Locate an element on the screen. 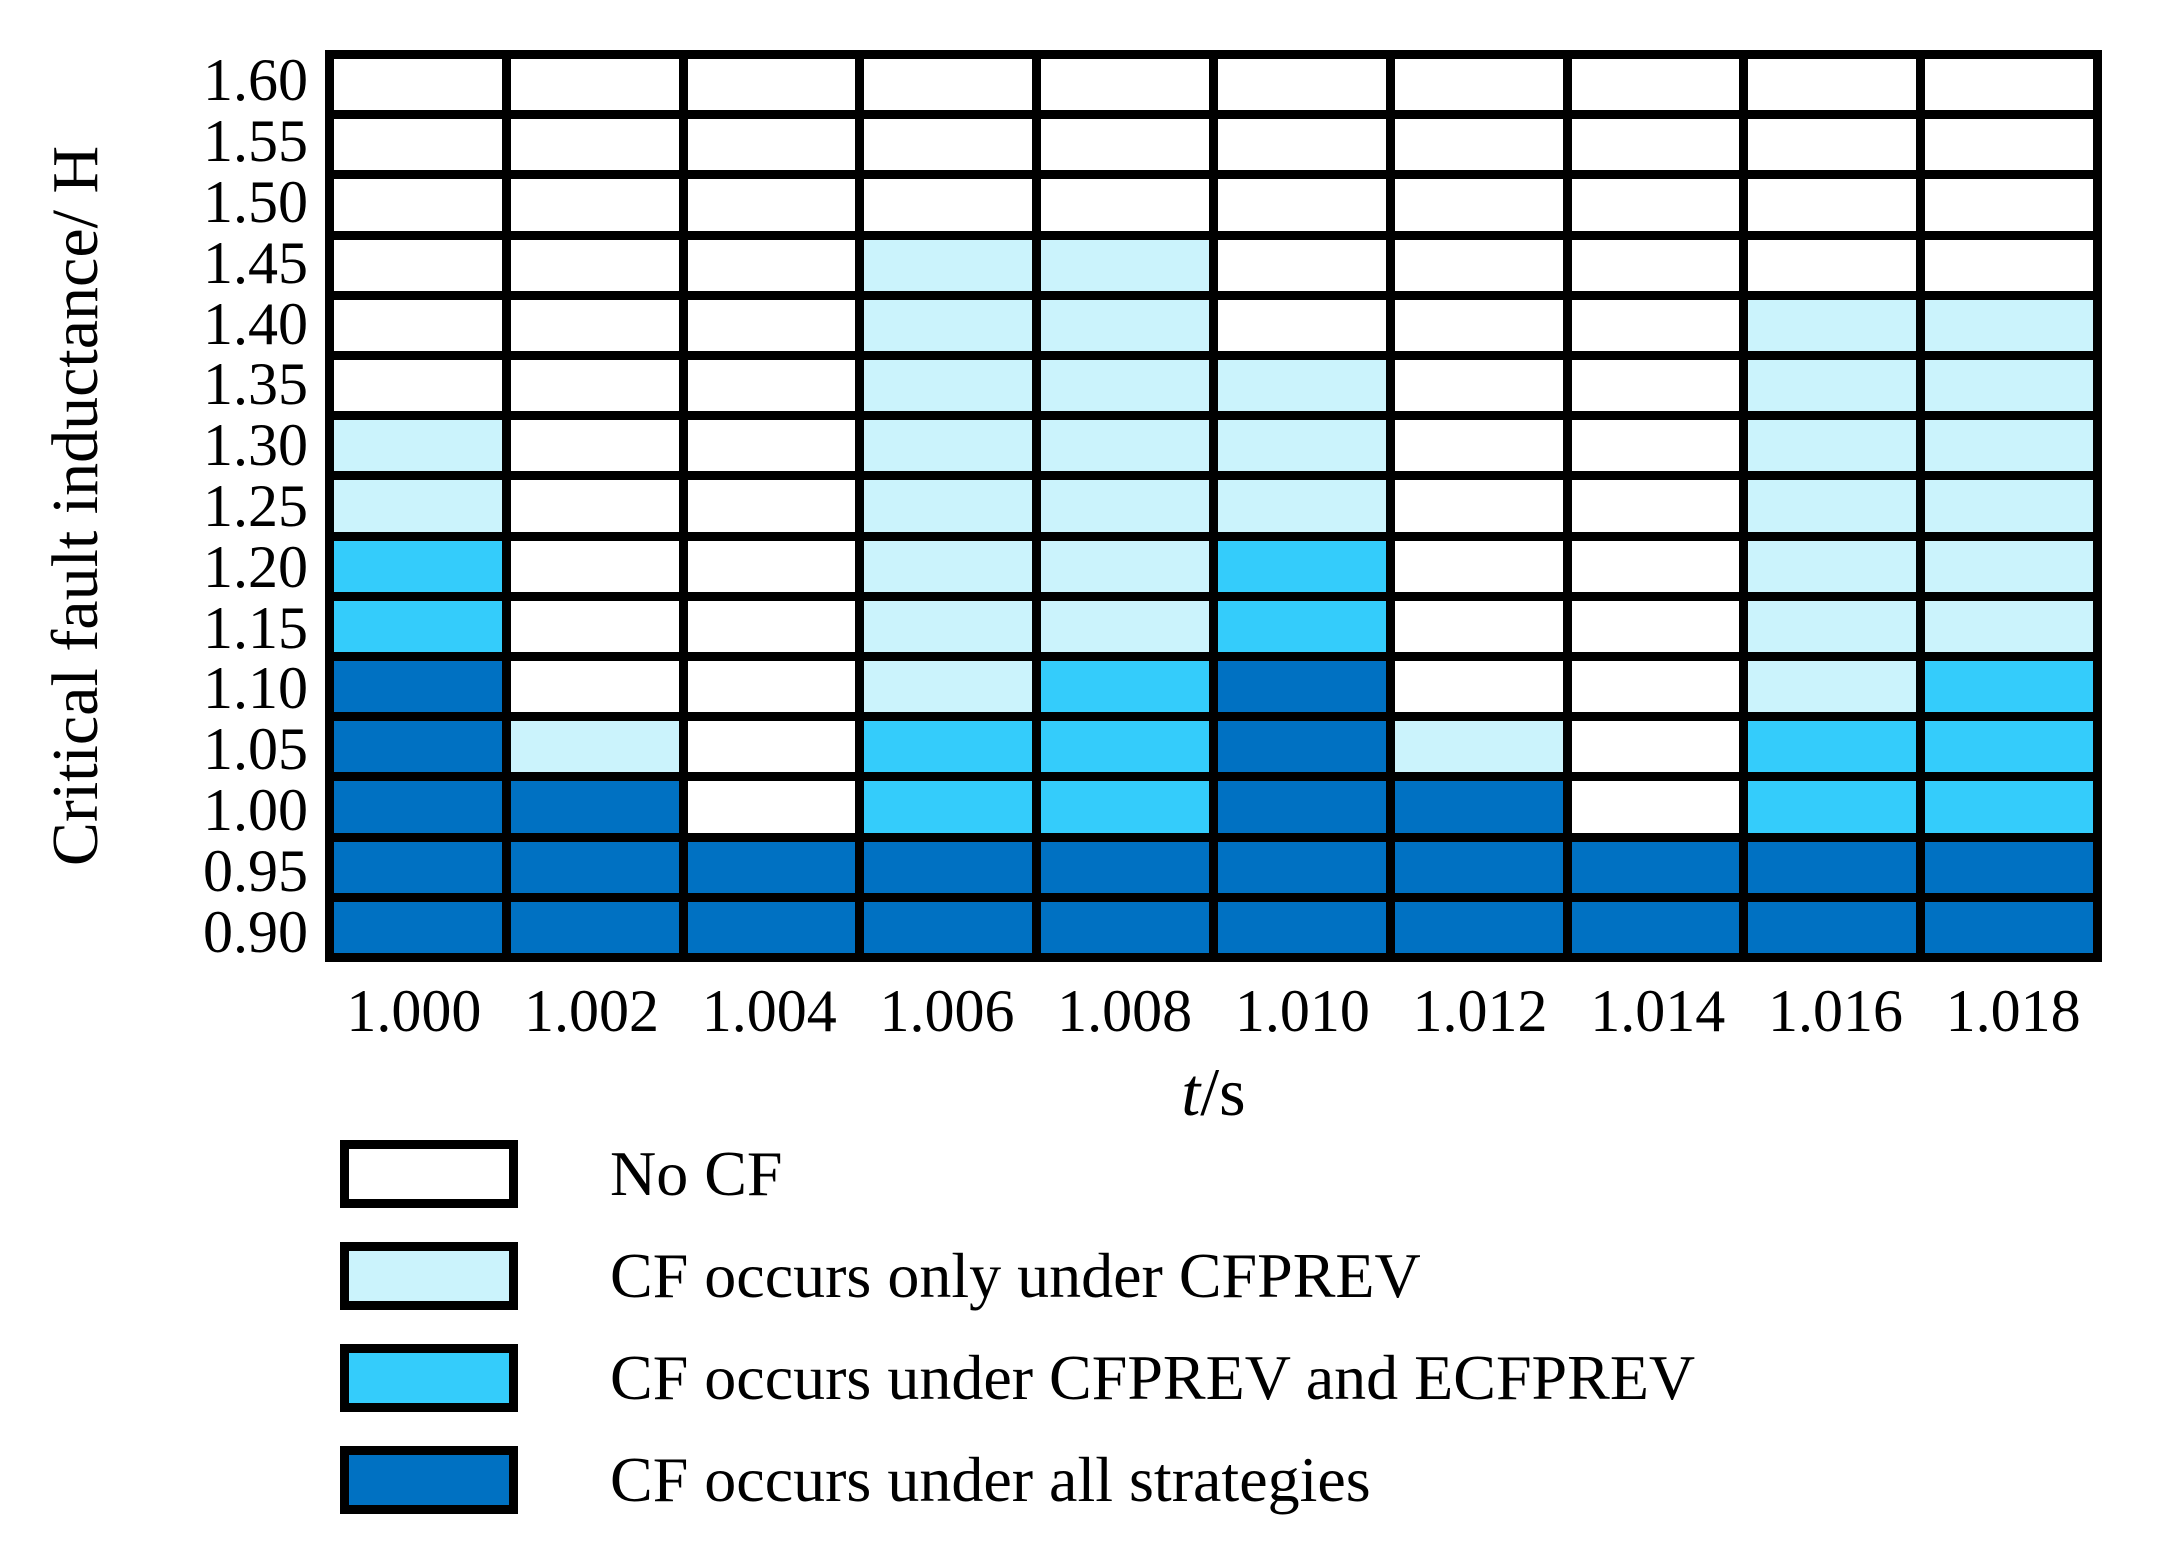  legend-label: CF occurs under CFPREV and ECFPREV is located at coordinates (1153, 1377).